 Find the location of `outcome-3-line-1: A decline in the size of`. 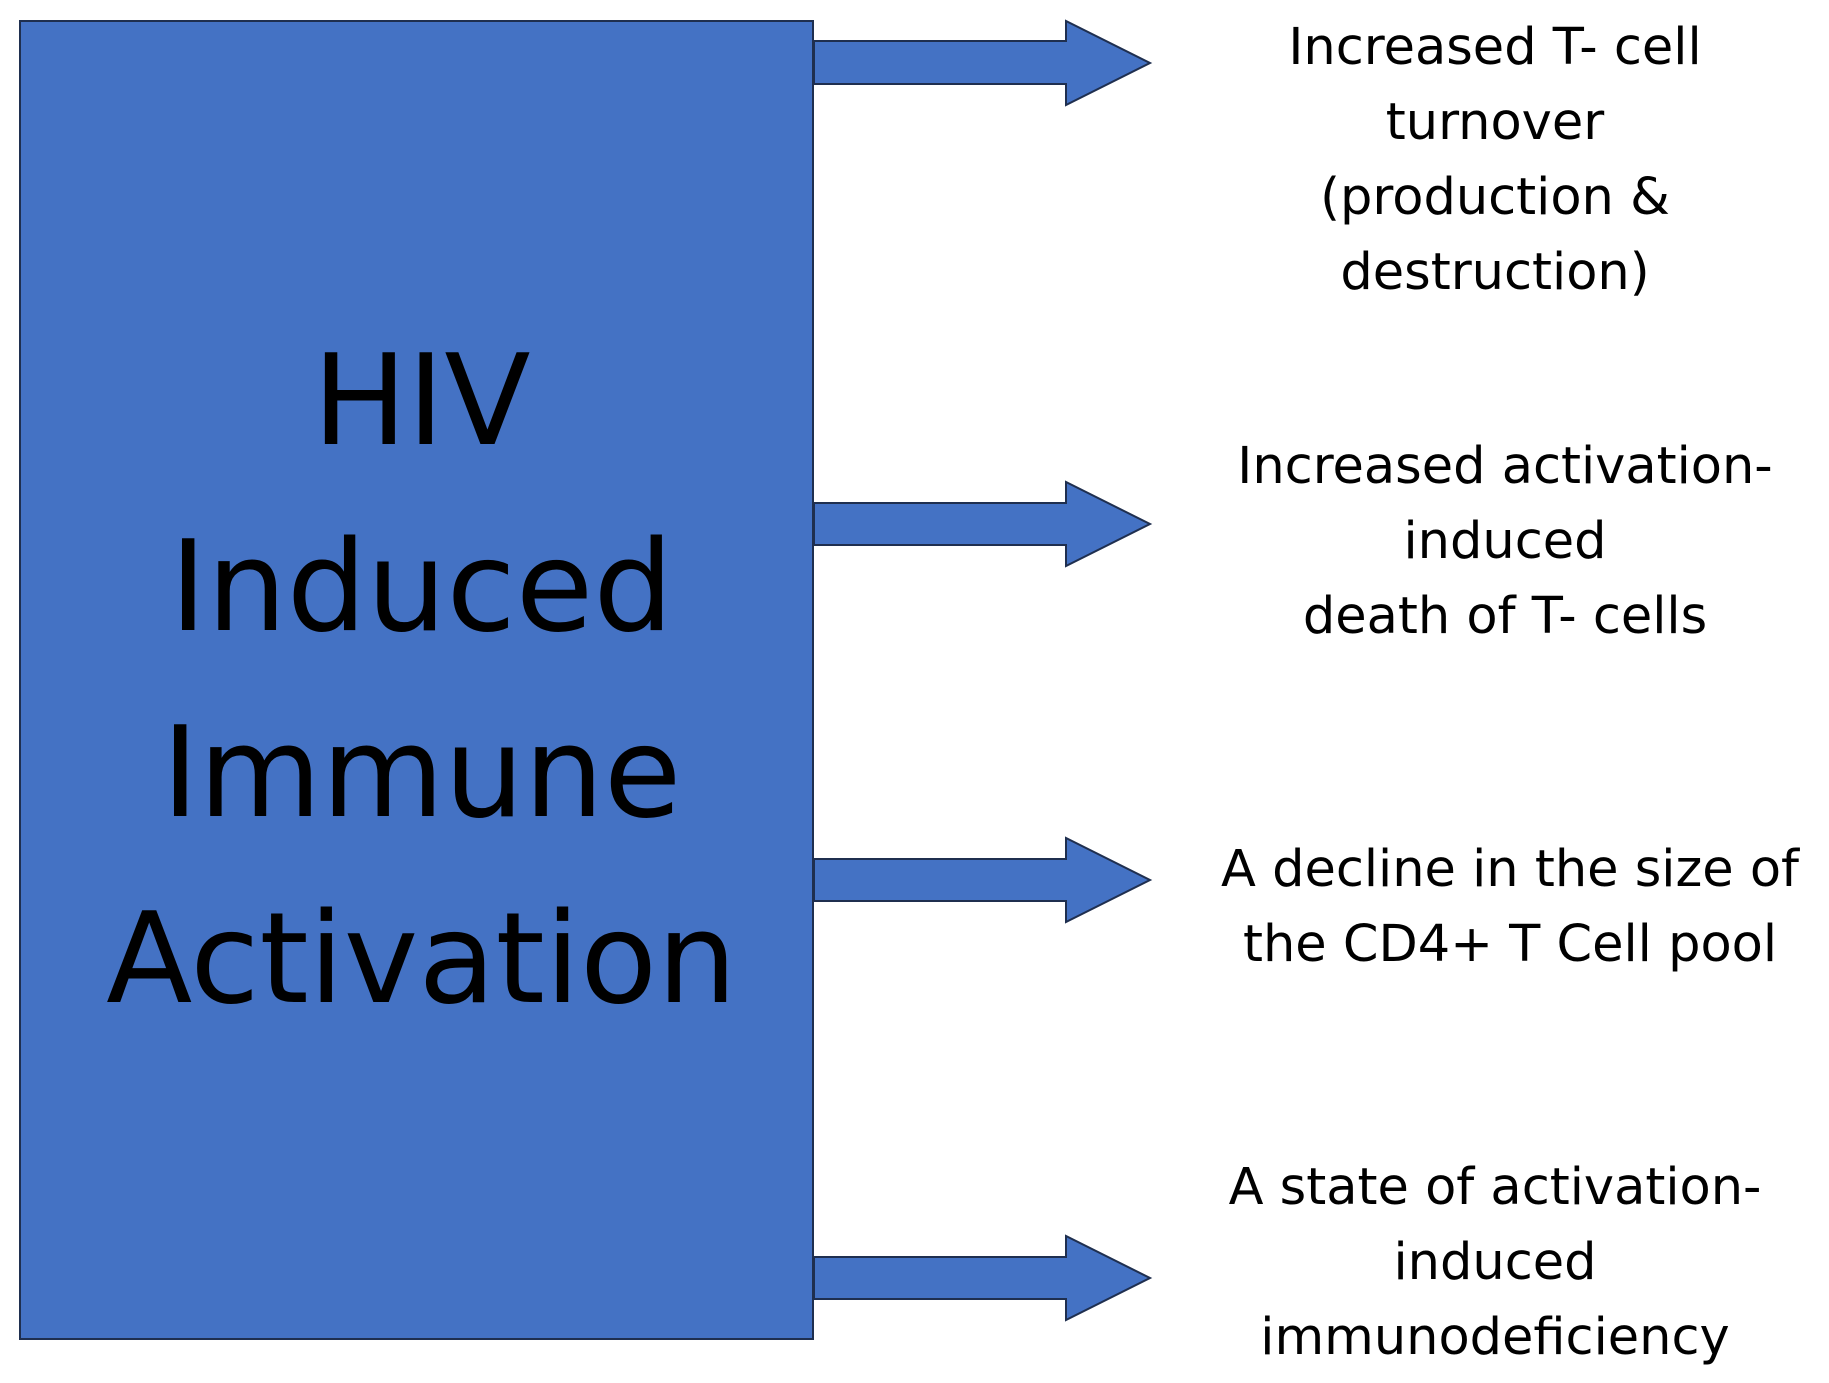

outcome-3-line-1: A decline in the size of is located at coordinates (1509, 869).